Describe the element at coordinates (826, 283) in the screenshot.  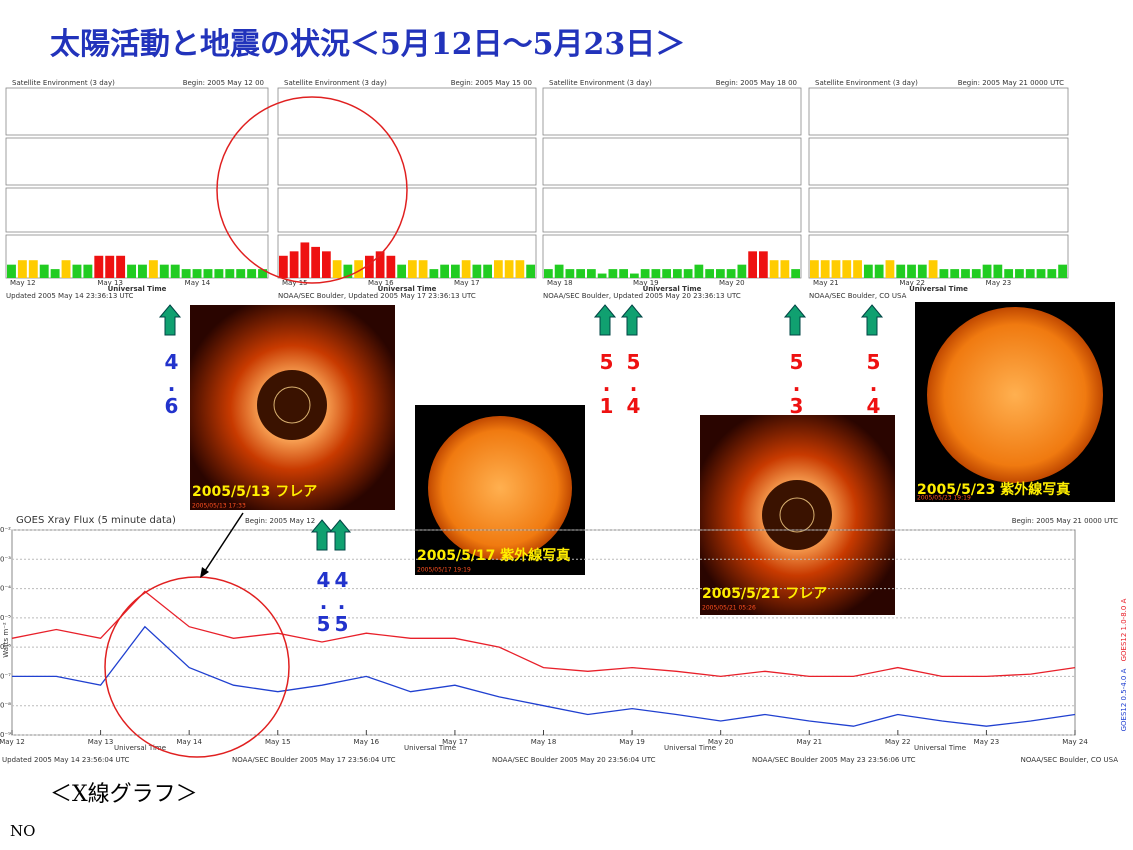
I see `panel-x-tick: May 21` at that location.